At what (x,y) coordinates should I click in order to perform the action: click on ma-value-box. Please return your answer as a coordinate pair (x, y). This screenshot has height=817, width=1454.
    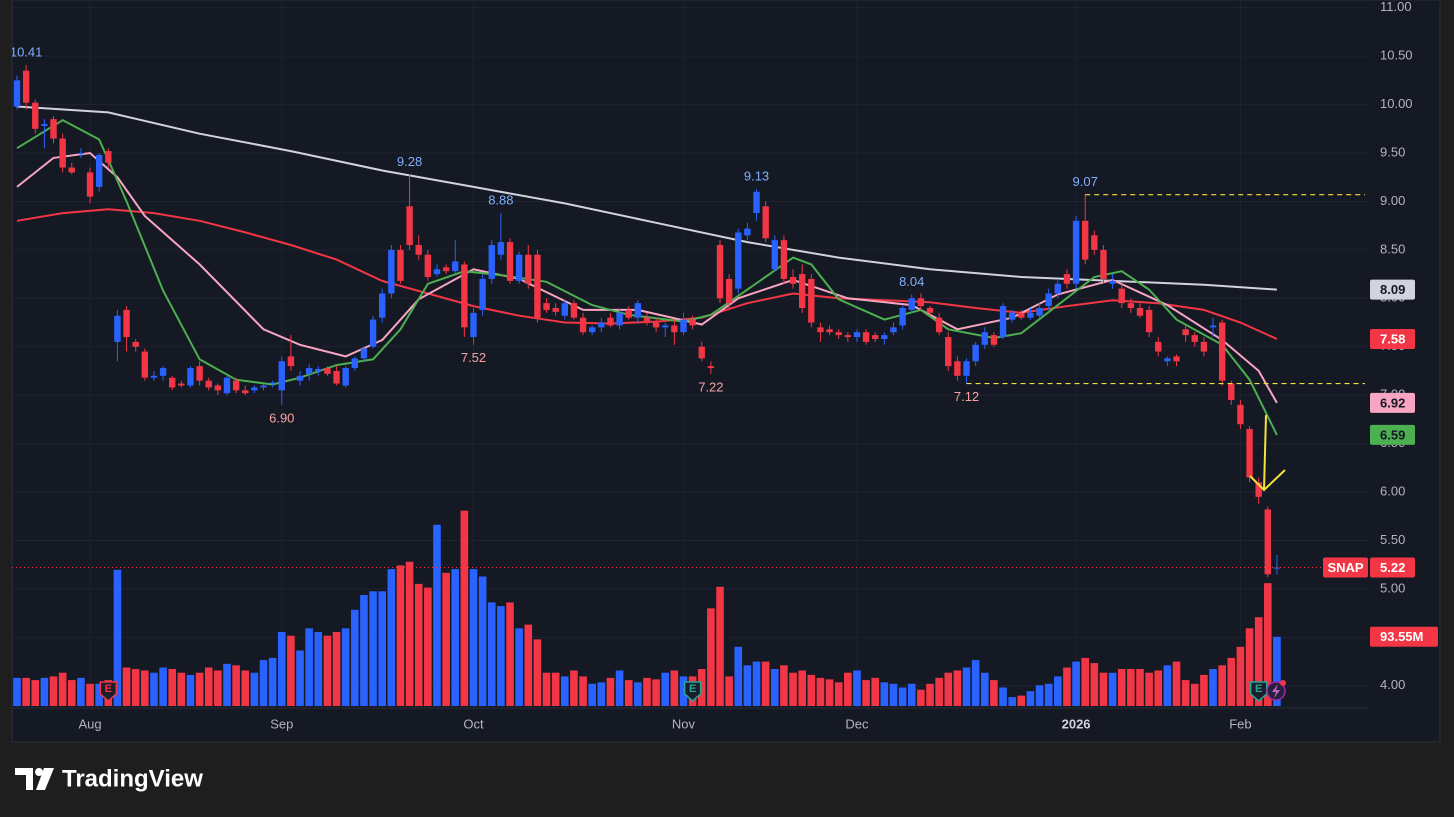
    Looking at the image, I should click on (1392, 289).